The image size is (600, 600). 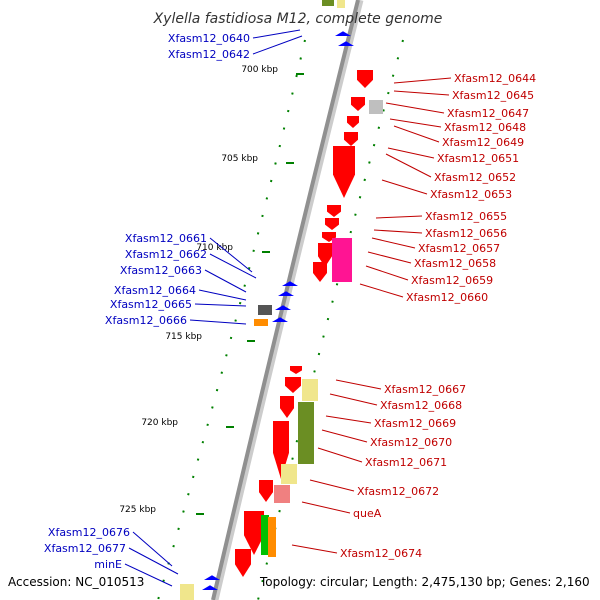 I want to click on gene-label-xfasm12-0647: Xfasm12_0647, so click(x=488, y=113).